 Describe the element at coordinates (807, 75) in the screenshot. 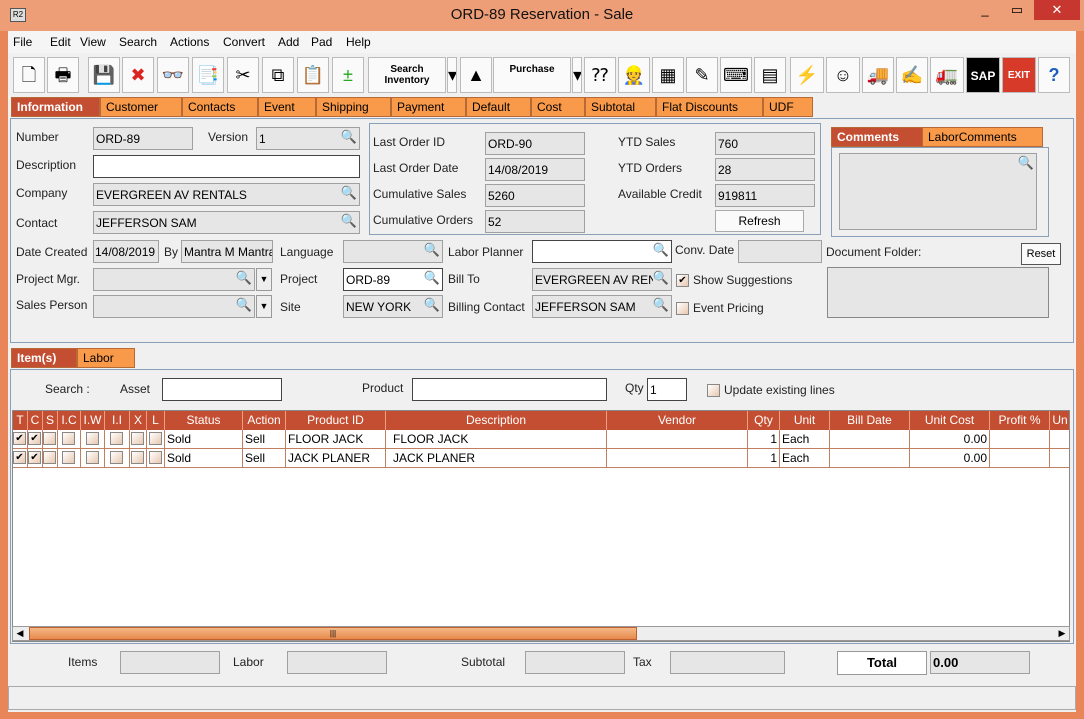

I see `lightning-button: ⚡` at that location.